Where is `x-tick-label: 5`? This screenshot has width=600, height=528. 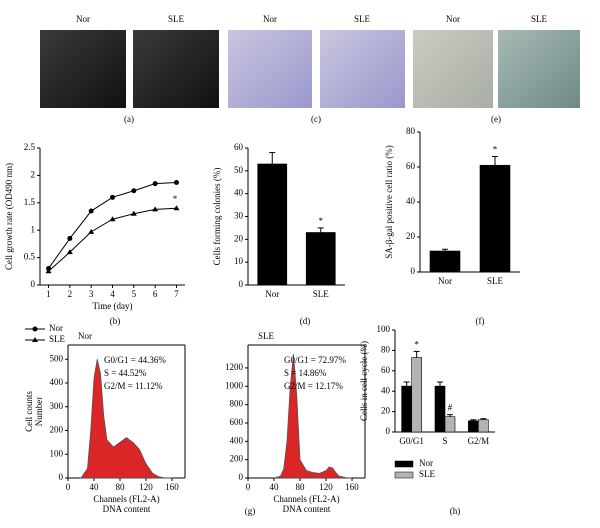 x-tick-label: 5 is located at coordinates (134, 294).